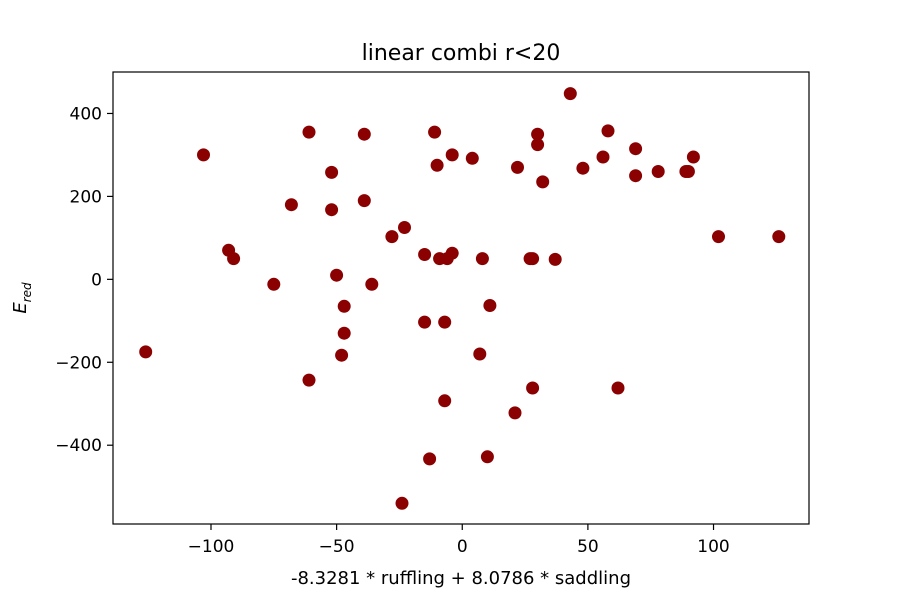 The height and width of the screenshot is (600, 900). I want to click on y-axis-label-sub: red, so click(27, 292).